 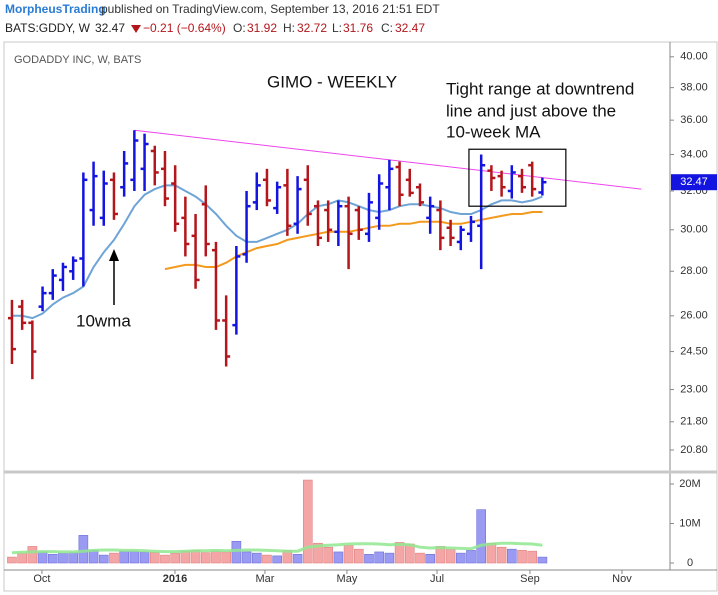 What do you see at coordinates (689, 484) in the screenshot?
I see `volume-tick-label: 20M` at bounding box center [689, 484].